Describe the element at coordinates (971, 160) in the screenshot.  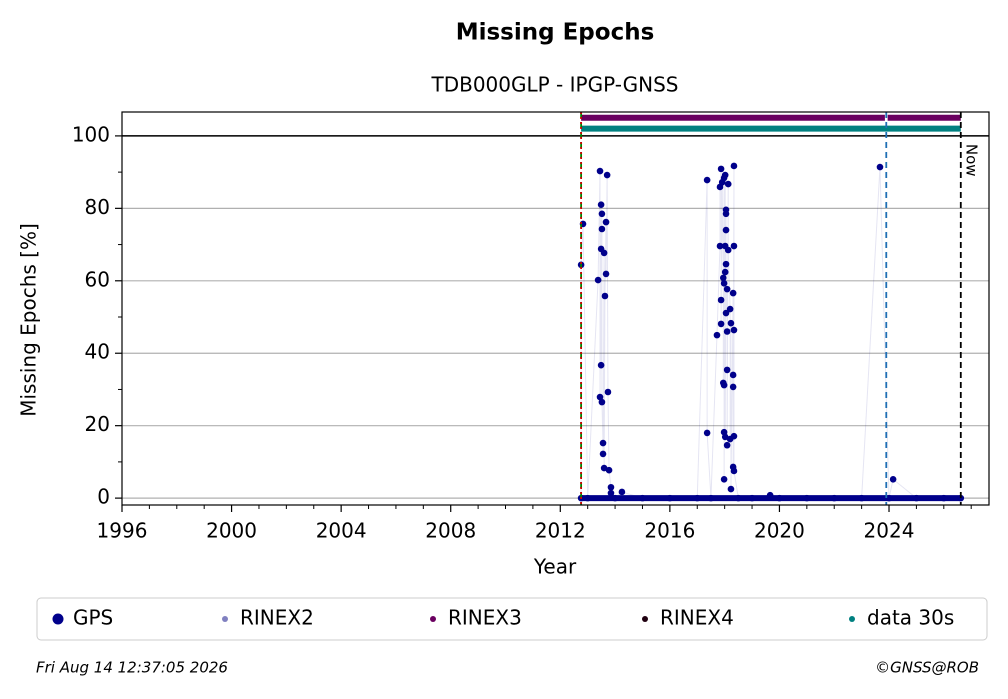
I see `vertical-marker-label: Now` at that location.